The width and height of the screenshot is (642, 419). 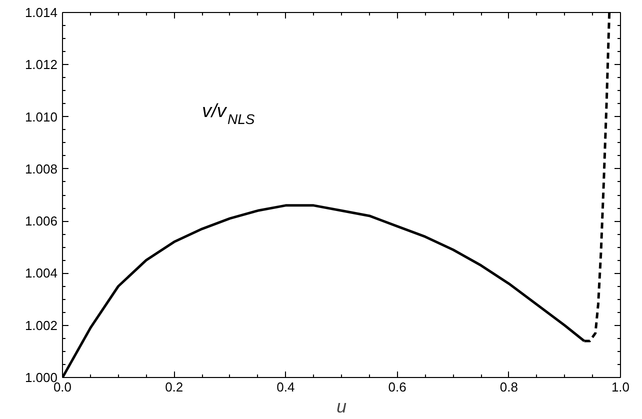 I want to click on y-tick-label: 1.004, so click(x=41, y=273).